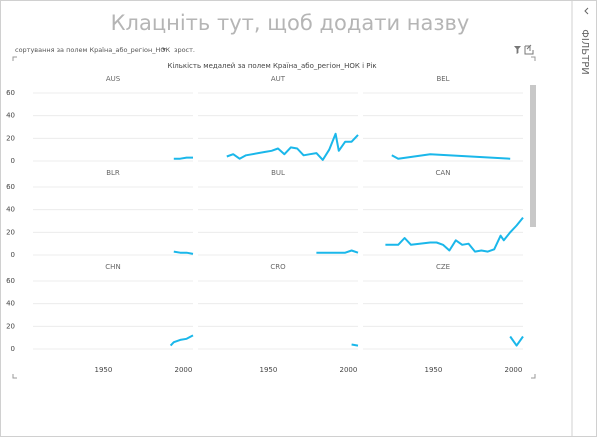 The image size is (597, 441). I want to click on filters-toggle, so click(586, 11).